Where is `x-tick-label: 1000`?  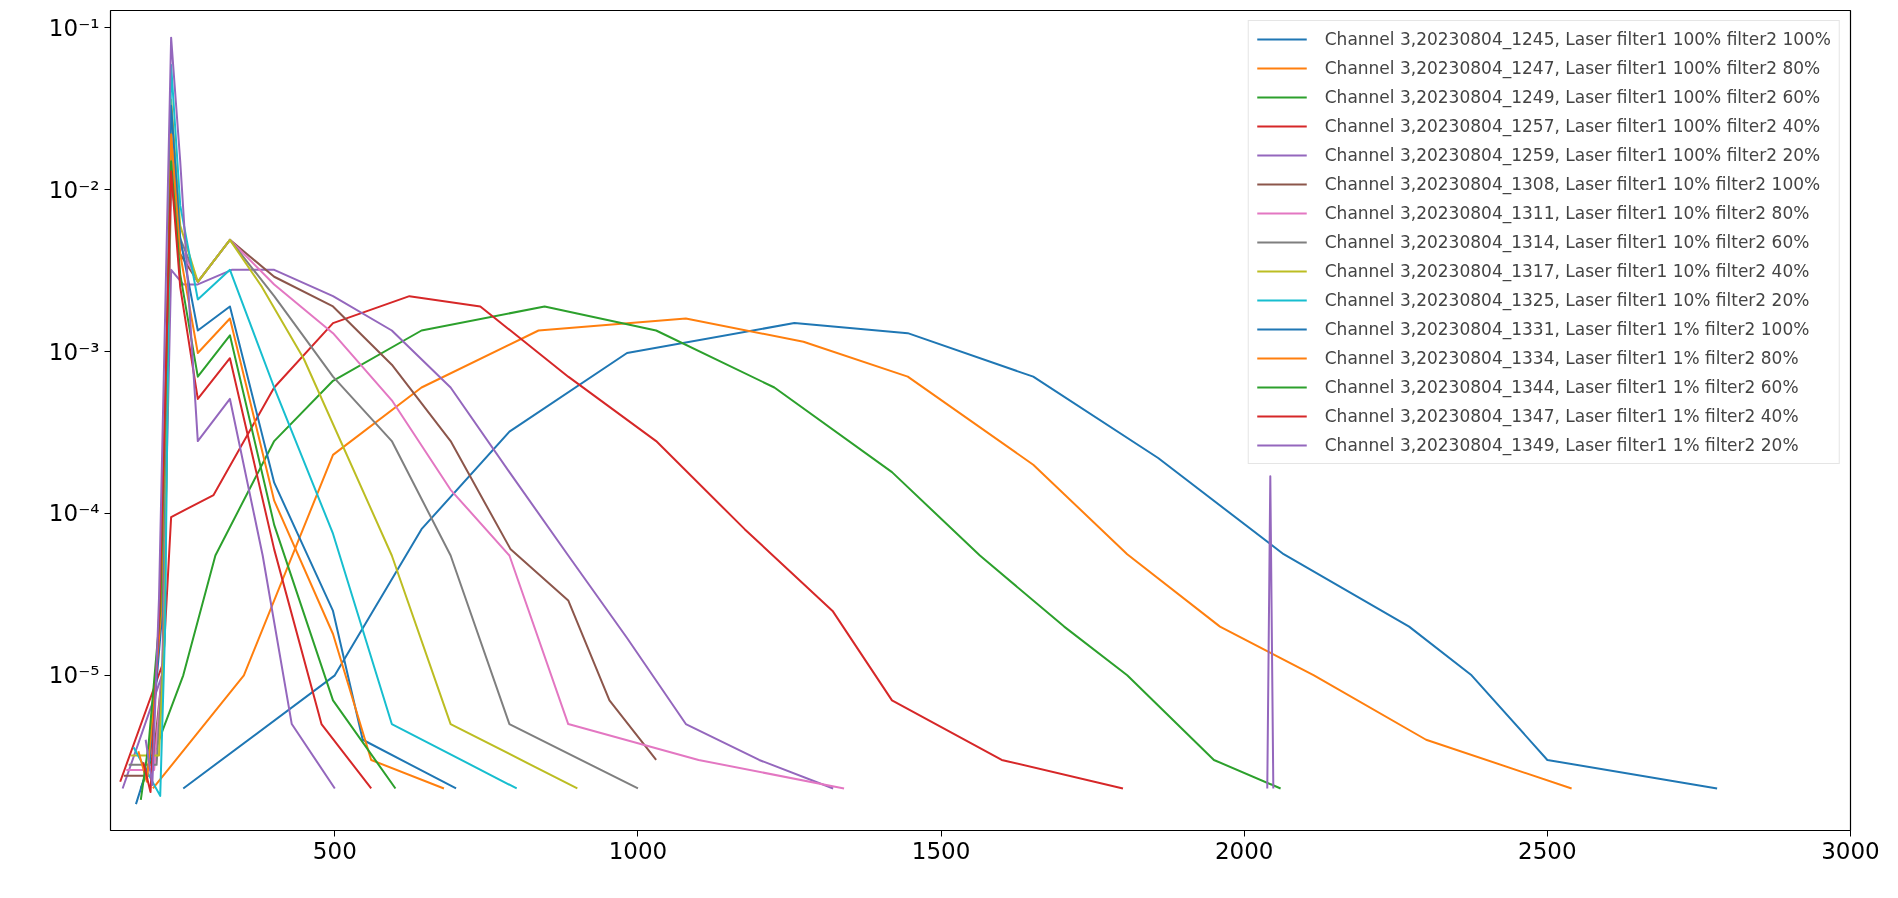 x-tick-label: 1000 is located at coordinates (638, 850).